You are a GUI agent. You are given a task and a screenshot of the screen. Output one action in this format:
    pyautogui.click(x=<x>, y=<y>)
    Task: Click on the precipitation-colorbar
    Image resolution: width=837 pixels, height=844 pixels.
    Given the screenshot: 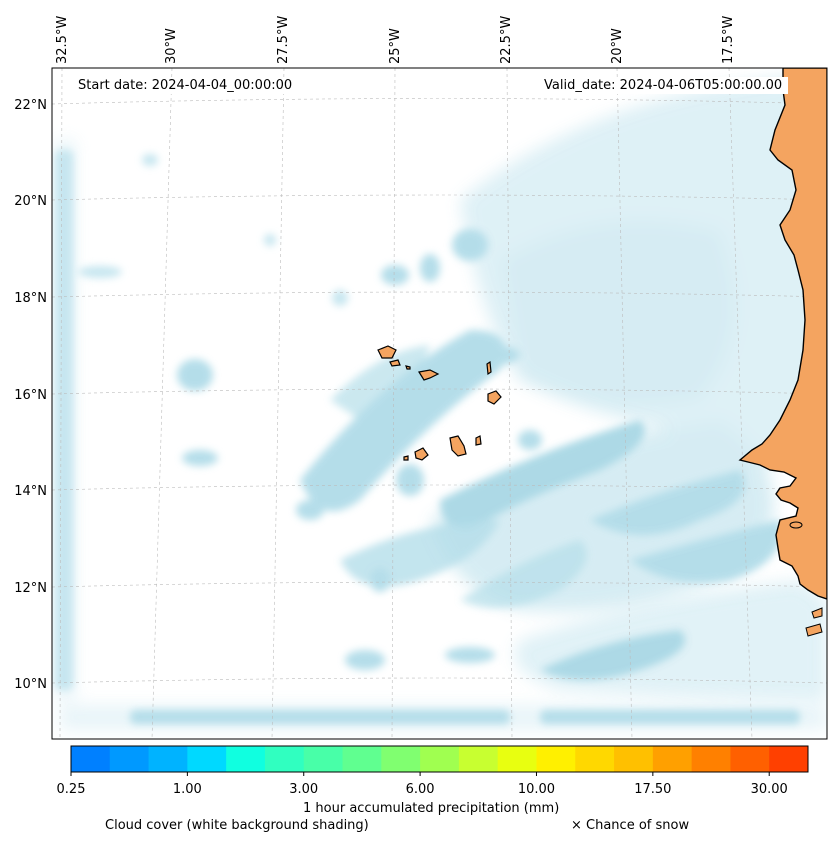 What is the action you would take?
    pyautogui.click(x=439, y=760)
    